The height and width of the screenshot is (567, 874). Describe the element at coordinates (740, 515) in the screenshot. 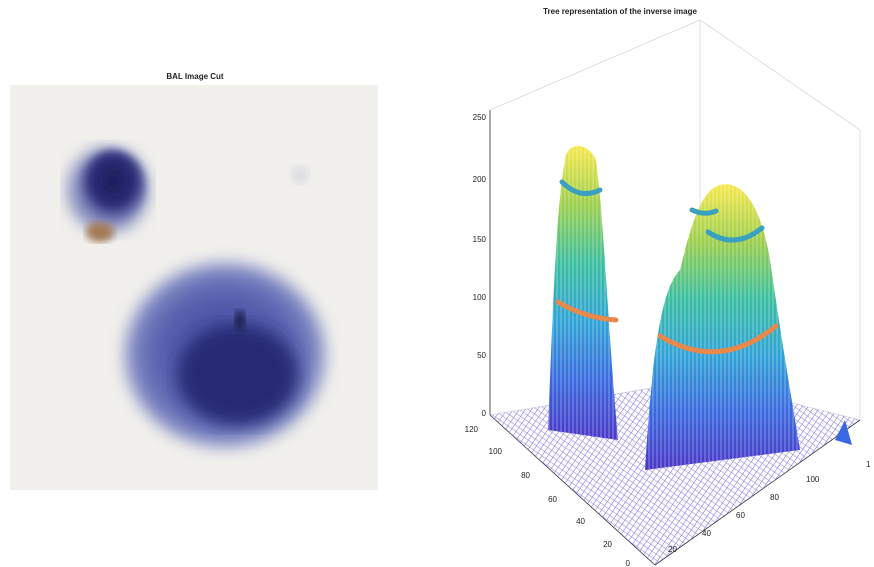

I see `x-tick-label: 60` at that location.